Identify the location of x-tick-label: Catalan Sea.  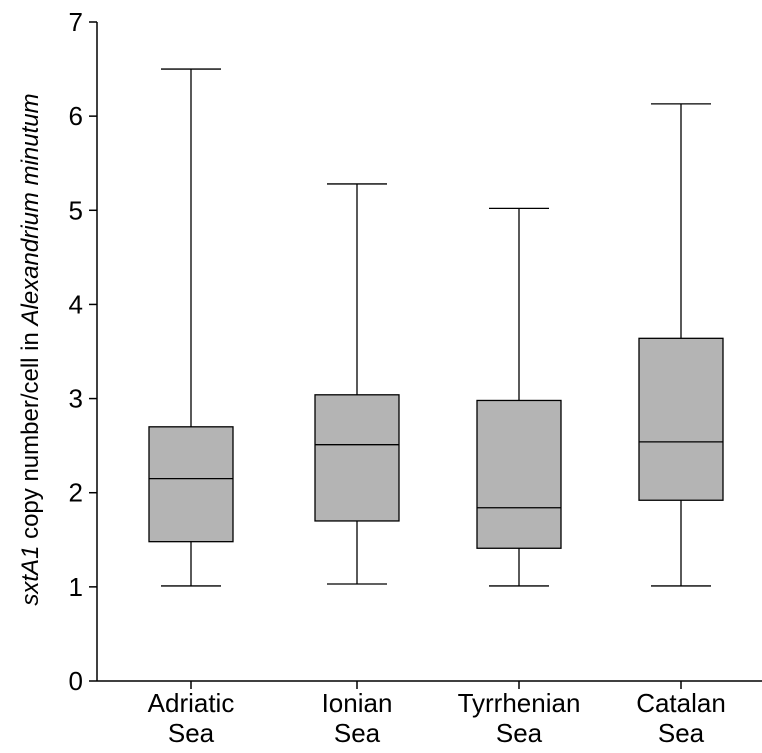
(681, 718).